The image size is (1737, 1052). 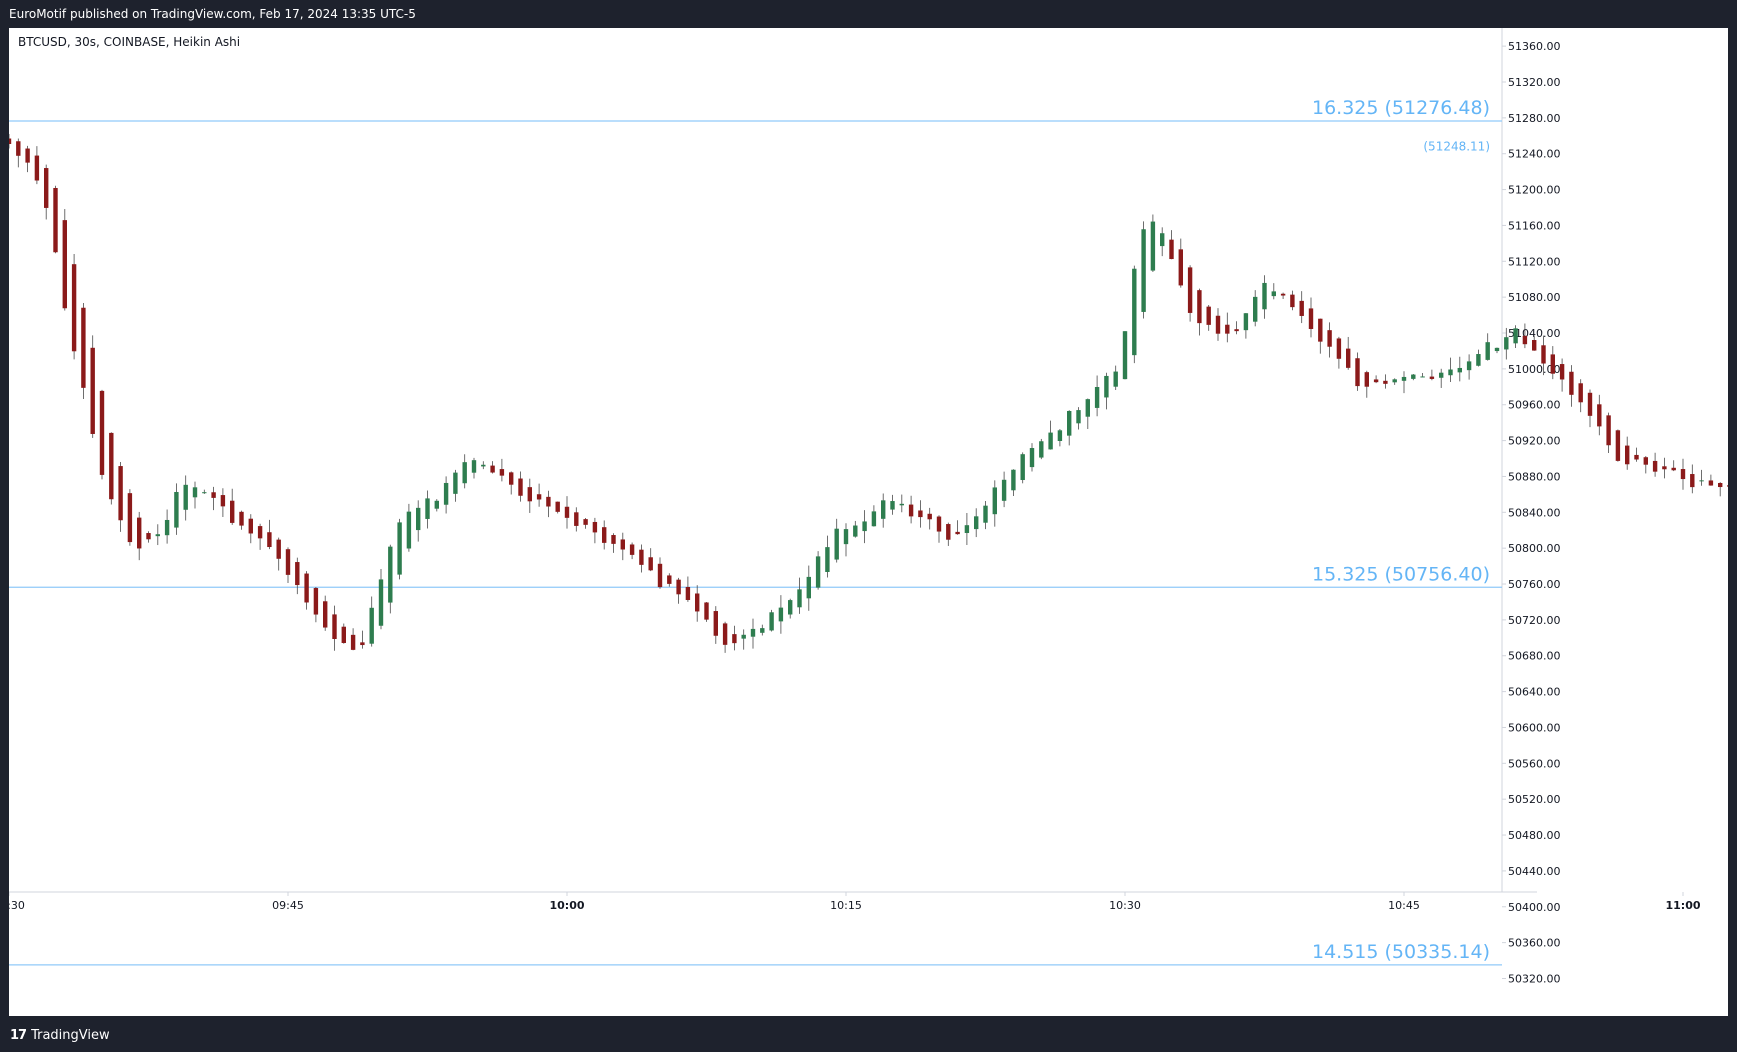 I want to click on price-label: (51248.11), so click(x=1456, y=146).